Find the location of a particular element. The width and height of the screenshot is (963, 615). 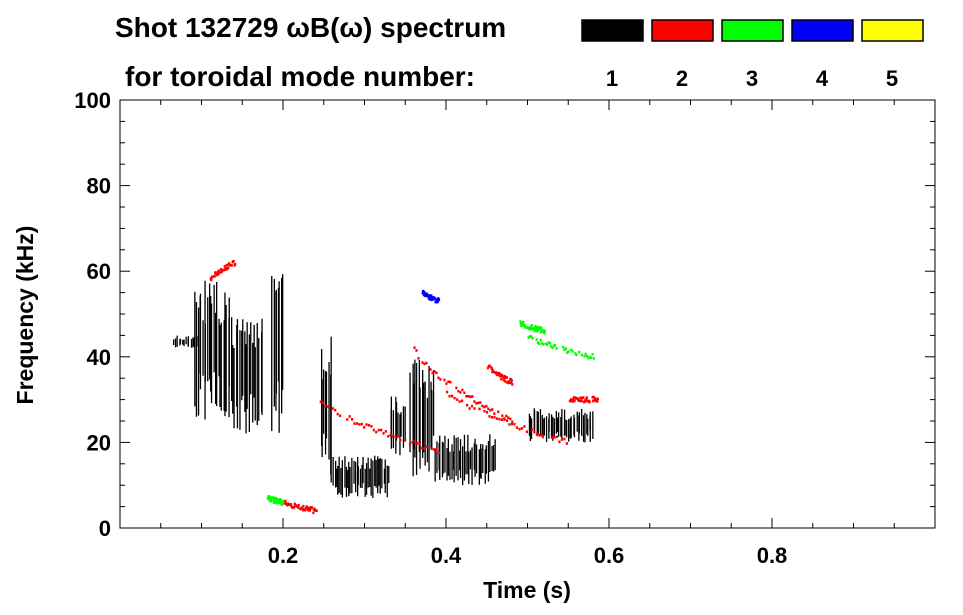

y-tick-label: 40 is located at coordinates (99, 357).